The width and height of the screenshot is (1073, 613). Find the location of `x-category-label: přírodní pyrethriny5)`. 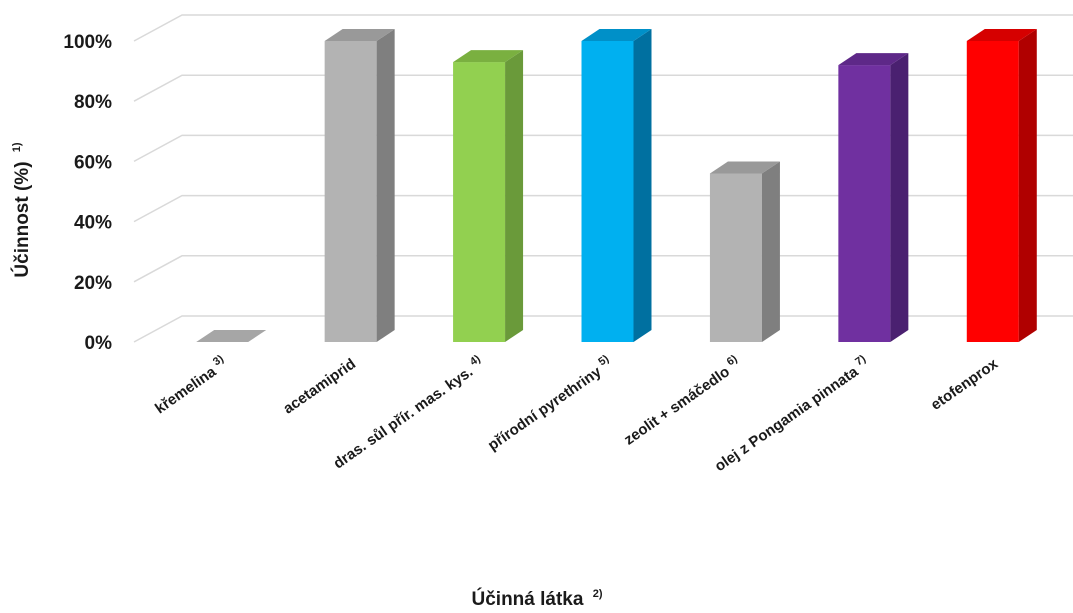

x-category-label: přírodní pyrethriny5) is located at coordinates (549, 403).